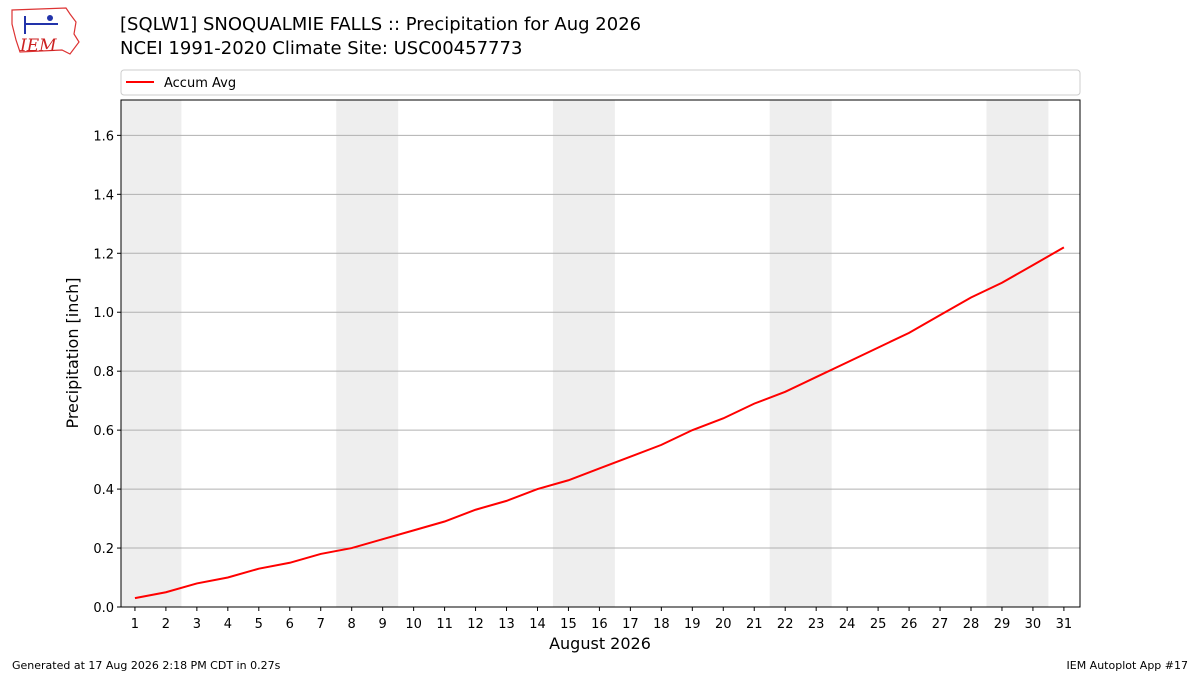  What do you see at coordinates (847, 624) in the screenshot?
I see `x-tick-label: 24` at bounding box center [847, 624].